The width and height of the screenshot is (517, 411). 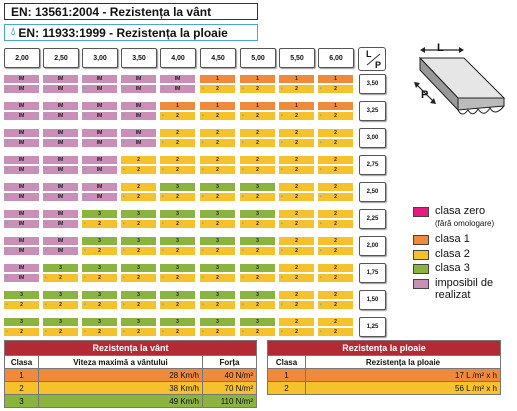 What do you see at coordinates (286, 362) in the screenshot?
I see `rain-col-class: Clasa` at bounding box center [286, 362].